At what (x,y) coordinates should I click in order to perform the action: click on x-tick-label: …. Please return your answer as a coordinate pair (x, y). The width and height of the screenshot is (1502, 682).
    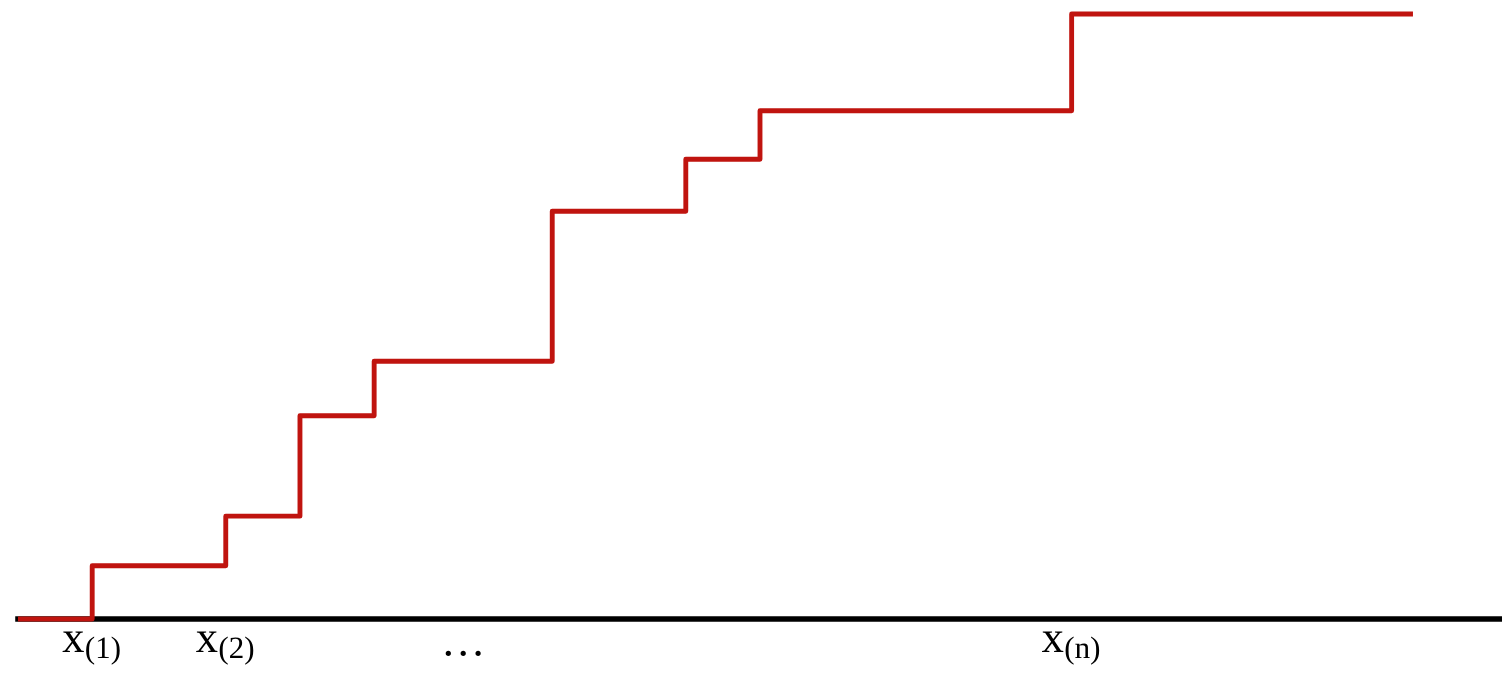
    Looking at the image, I should click on (463, 653).